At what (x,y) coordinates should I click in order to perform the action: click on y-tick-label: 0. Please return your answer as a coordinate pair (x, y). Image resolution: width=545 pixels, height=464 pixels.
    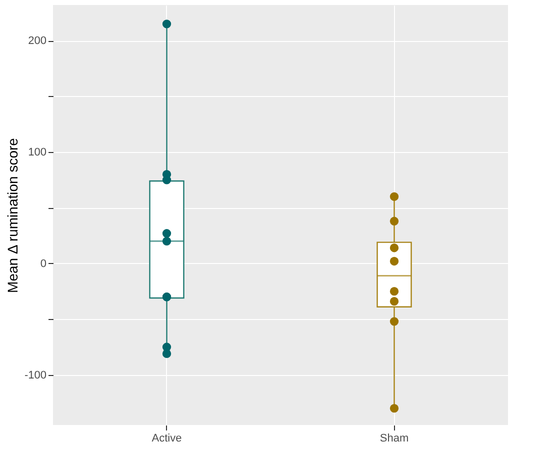
    Looking at the image, I should click on (43, 264).